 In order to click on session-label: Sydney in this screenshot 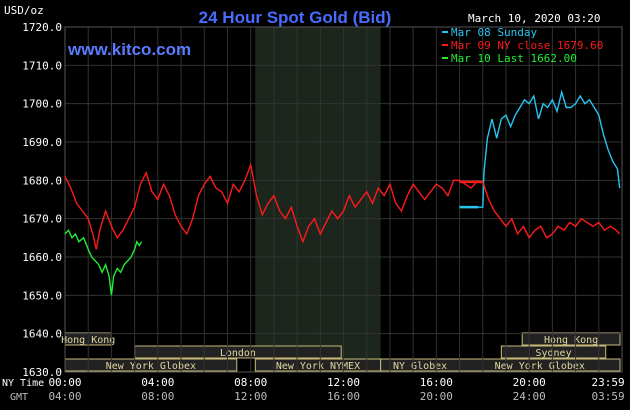, I will do `click(553, 353)`.